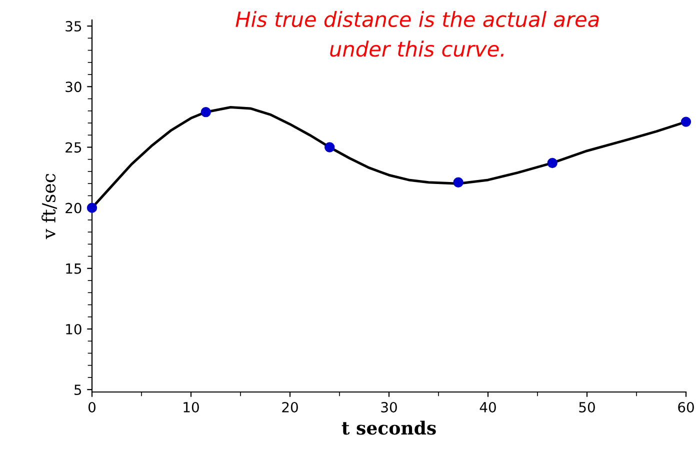  Describe the element at coordinates (389, 427) in the screenshot. I see `x-axis-title: t seconds` at that location.